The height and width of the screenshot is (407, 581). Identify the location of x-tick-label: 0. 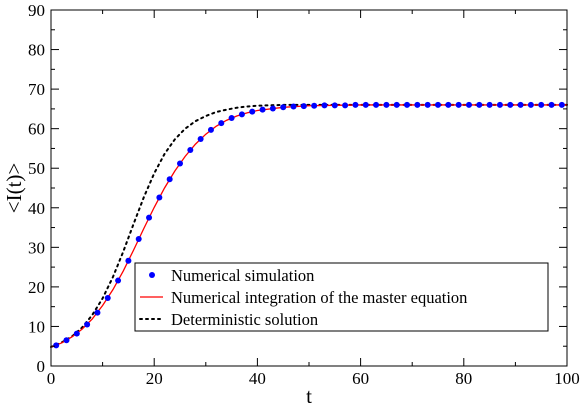
(51, 378).